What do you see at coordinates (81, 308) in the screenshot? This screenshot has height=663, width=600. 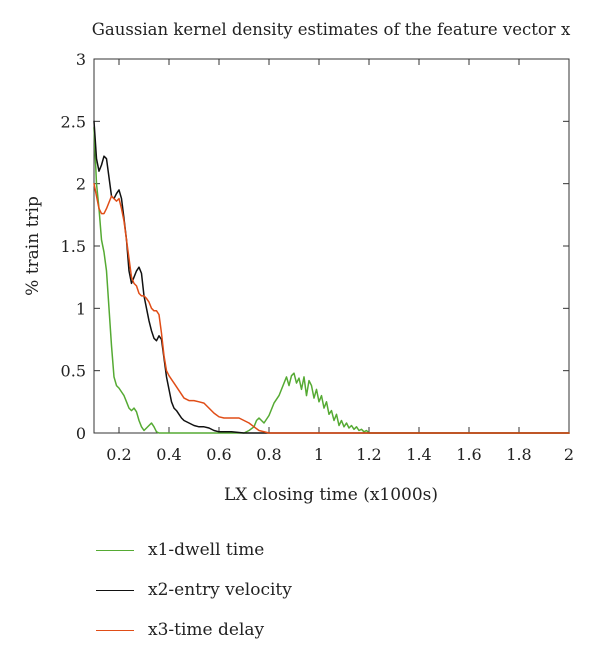 I see `y-tick-label: 1` at bounding box center [81, 308].